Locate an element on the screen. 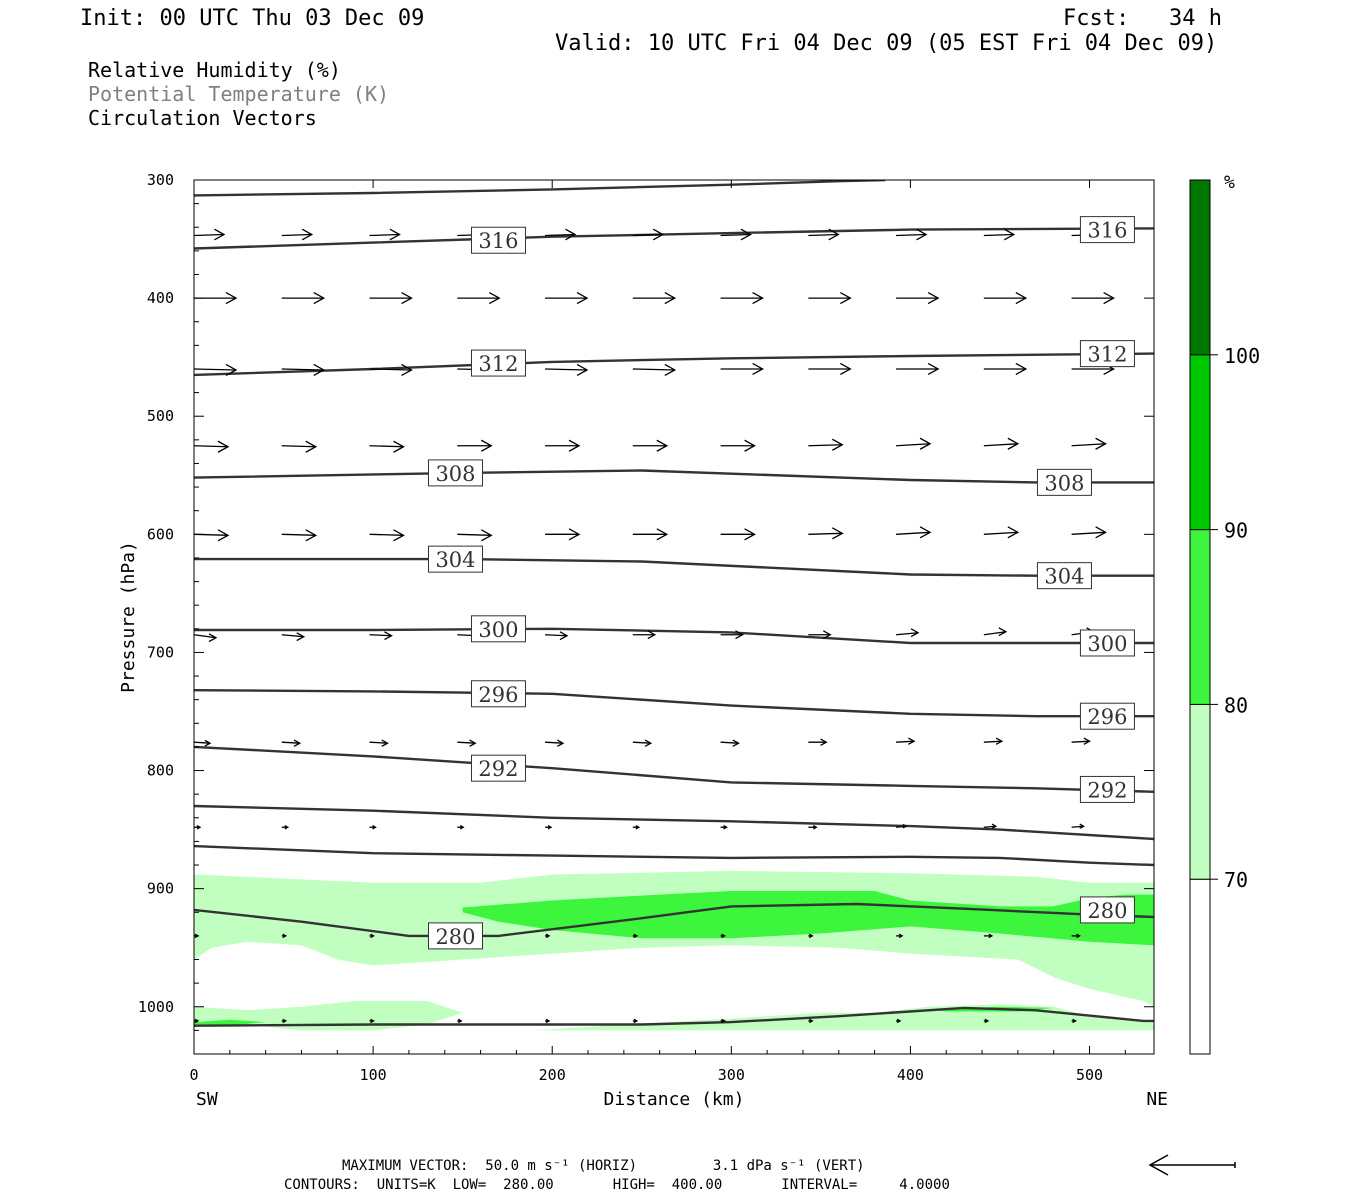 This screenshot has width=1350, height=1200. x-tick-label: 300 is located at coordinates (731, 1075).